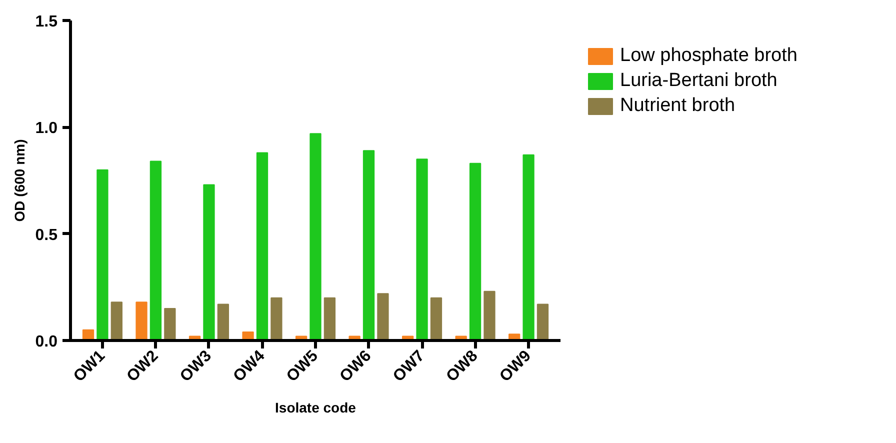 The height and width of the screenshot is (443, 896). I want to click on y-tick-label: 1.5, so click(46, 22).